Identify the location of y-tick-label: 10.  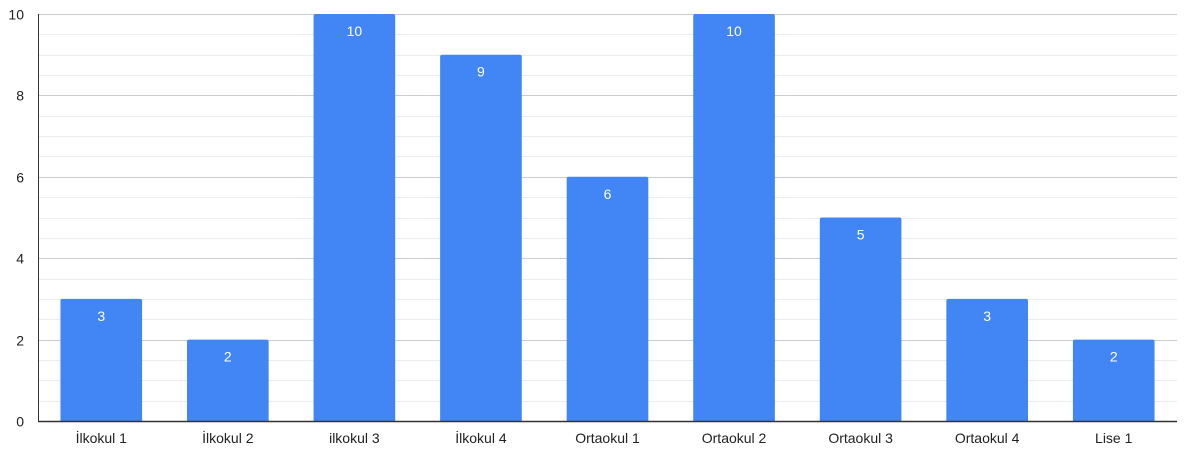
(16, 15).